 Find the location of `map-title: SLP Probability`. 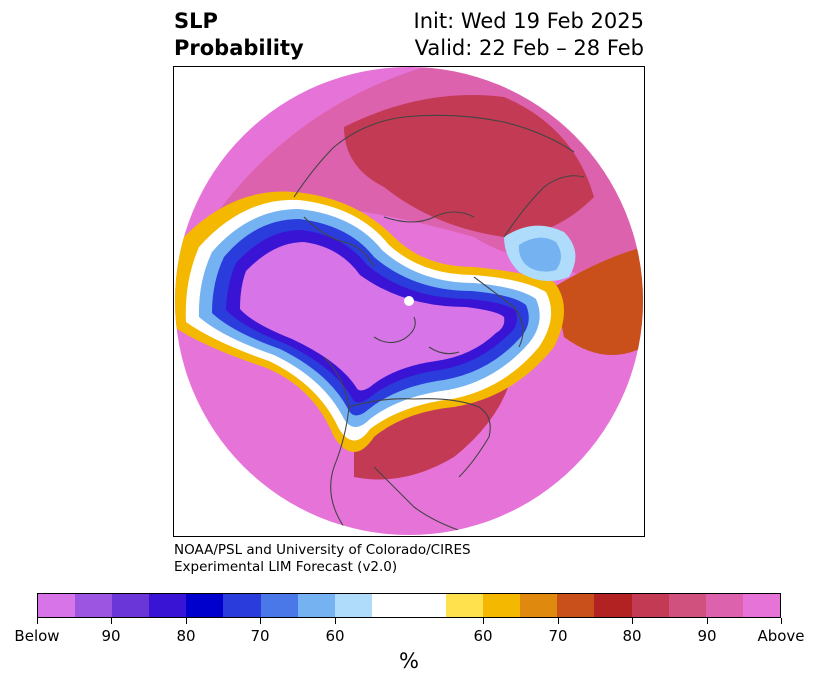

map-title: SLP Probability is located at coordinates (239, 35).